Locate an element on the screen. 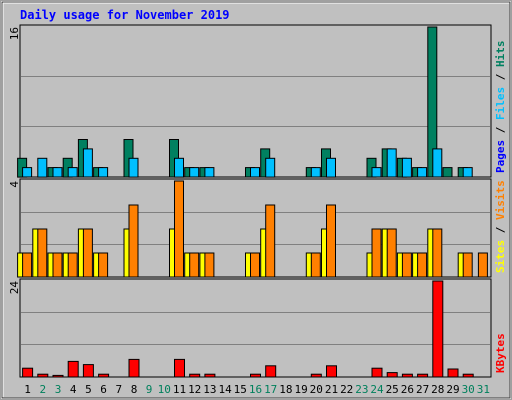  y-legend-visits-sites: Sites / Visits is located at coordinates (500, 226).